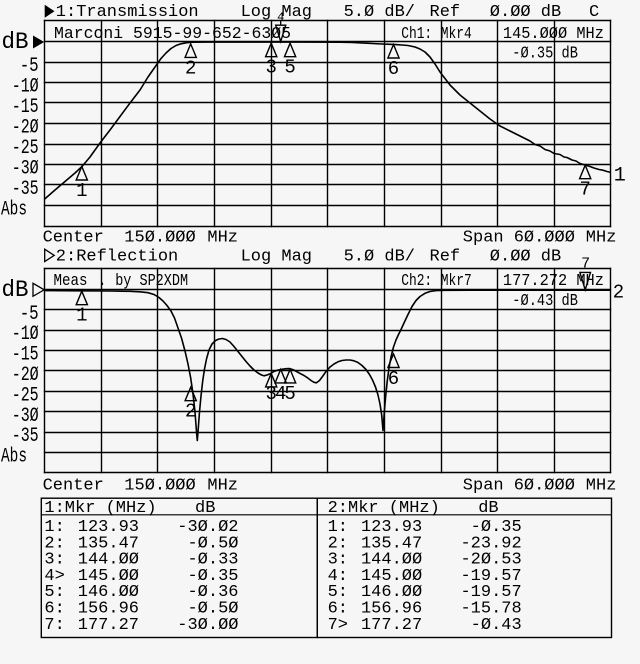 The width and height of the screenshot is (640, 664). What do you see at coordinates (25, 436) in the screenshot?
I see `svg-text: -35` at bounding box center [25, 436].